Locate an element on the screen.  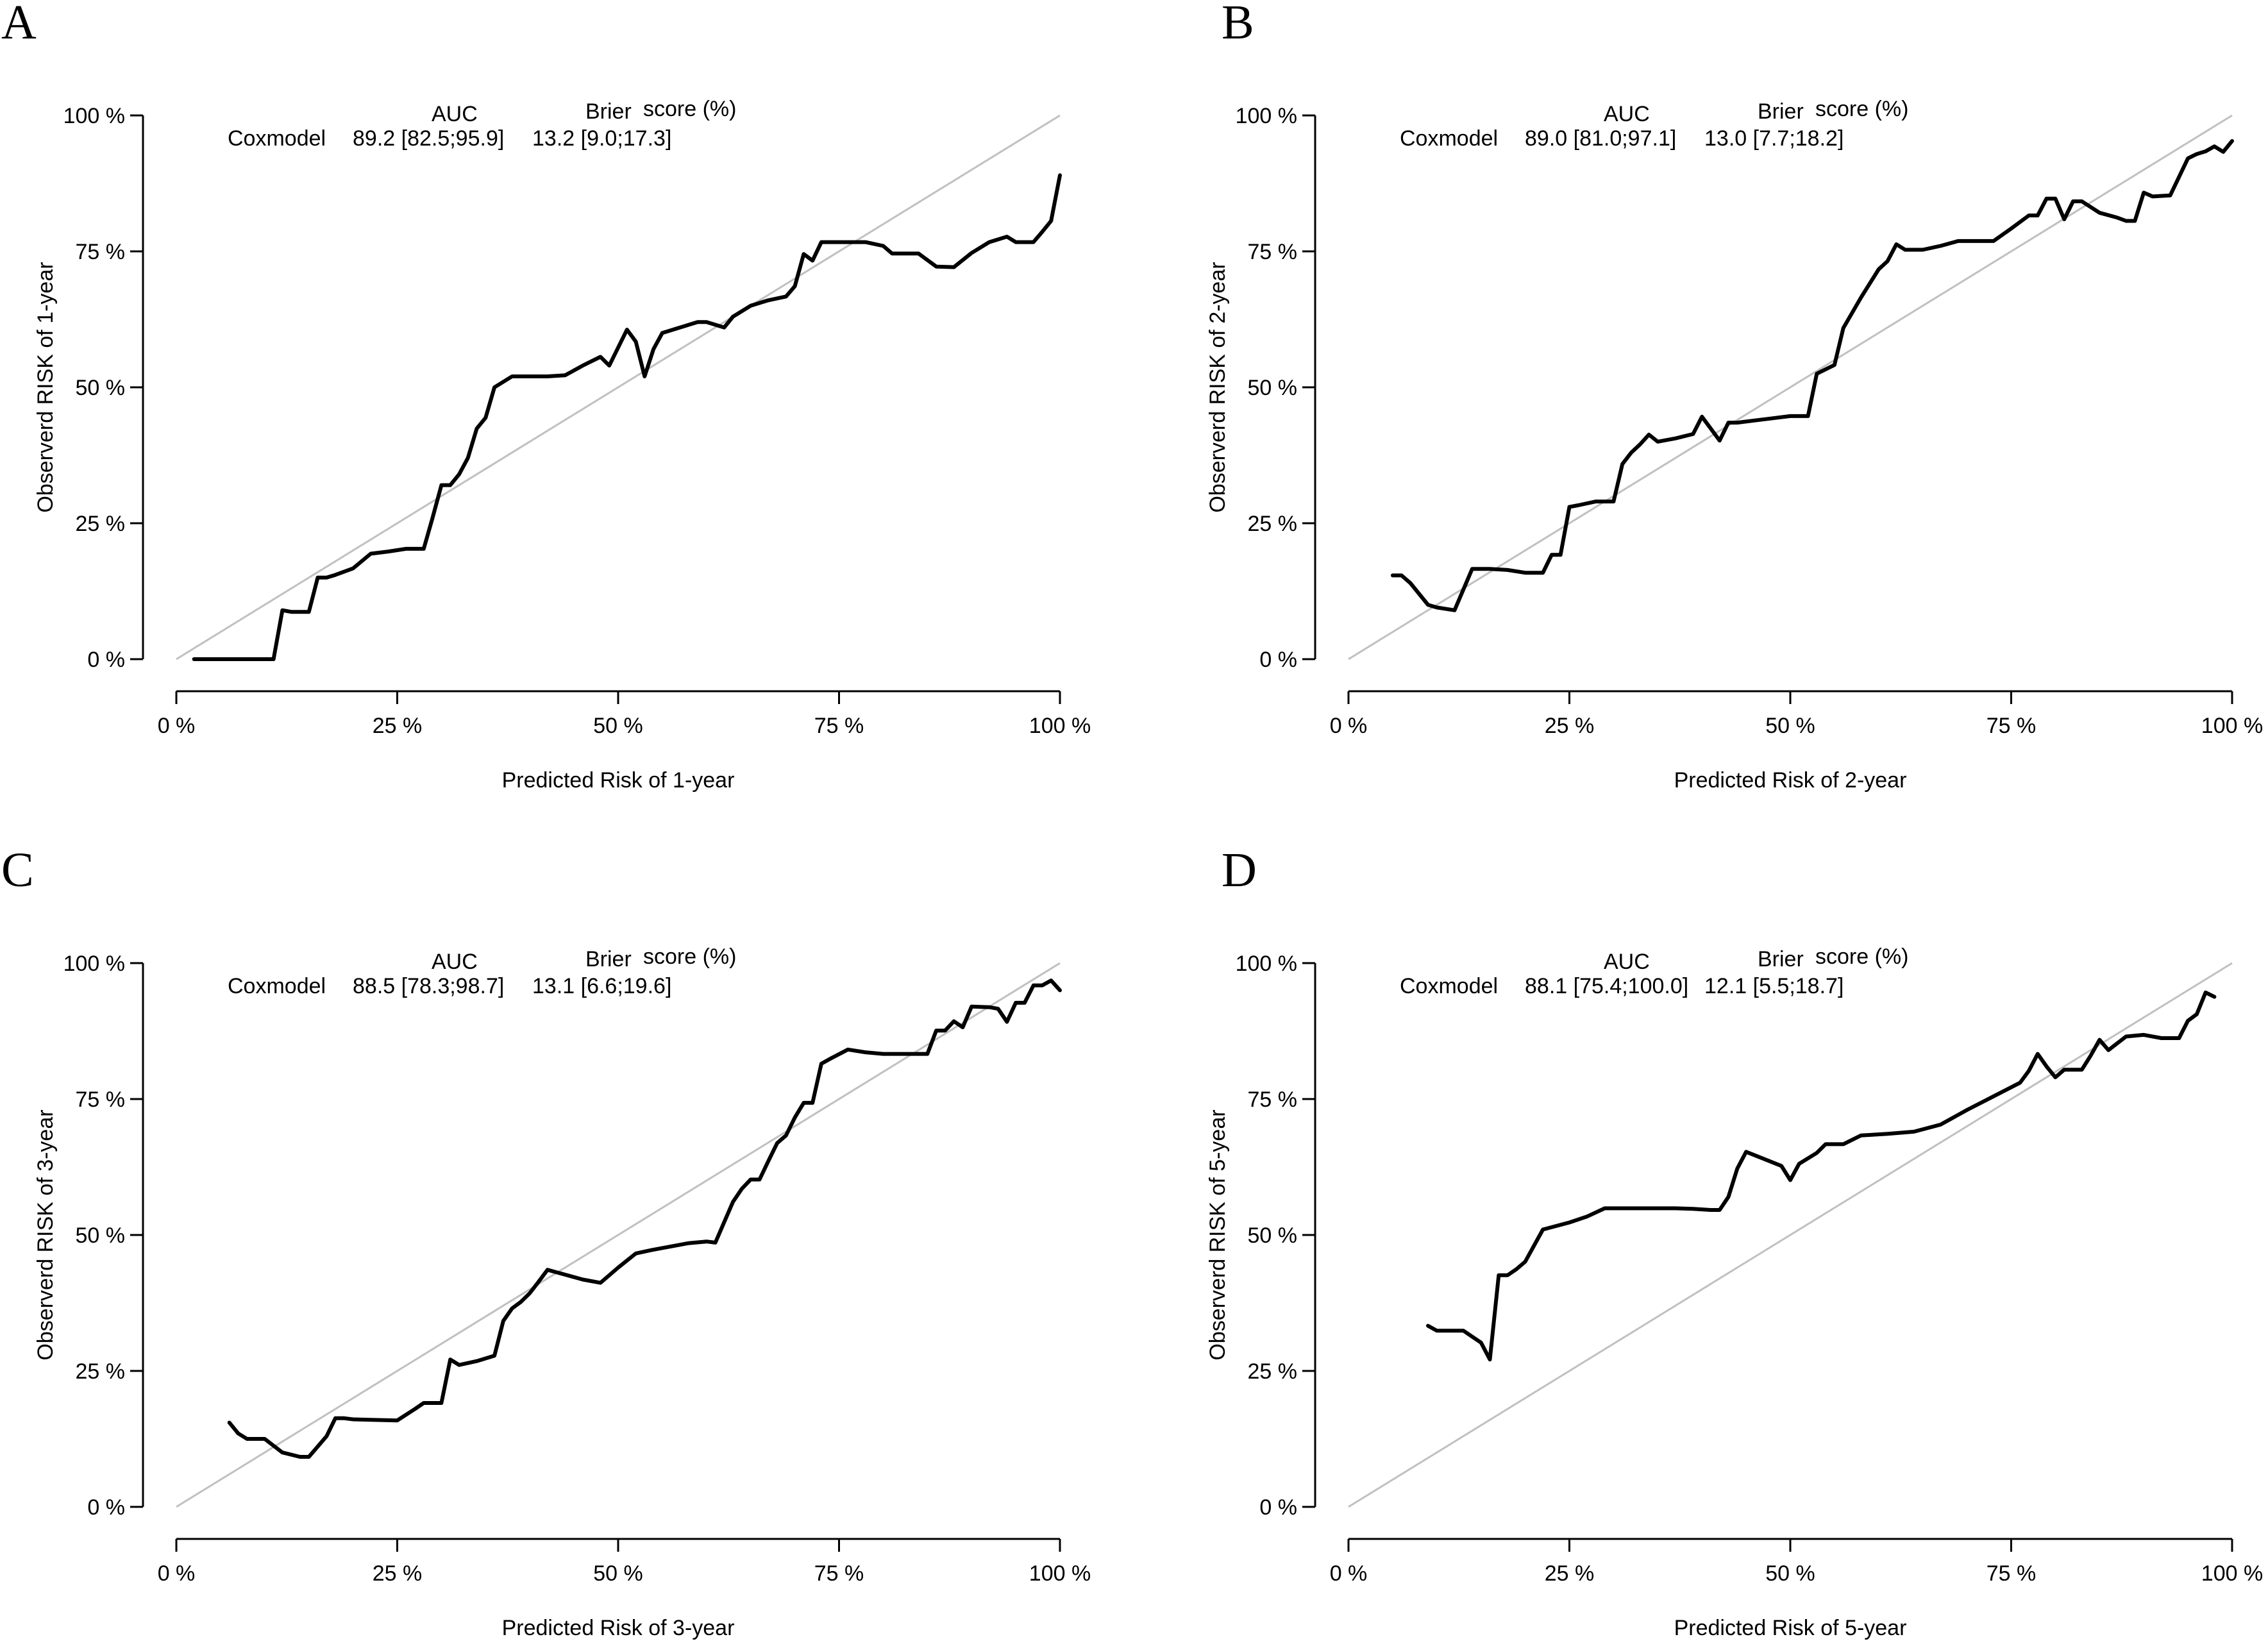
panel-letter: A is located at coordinates (19, 24).